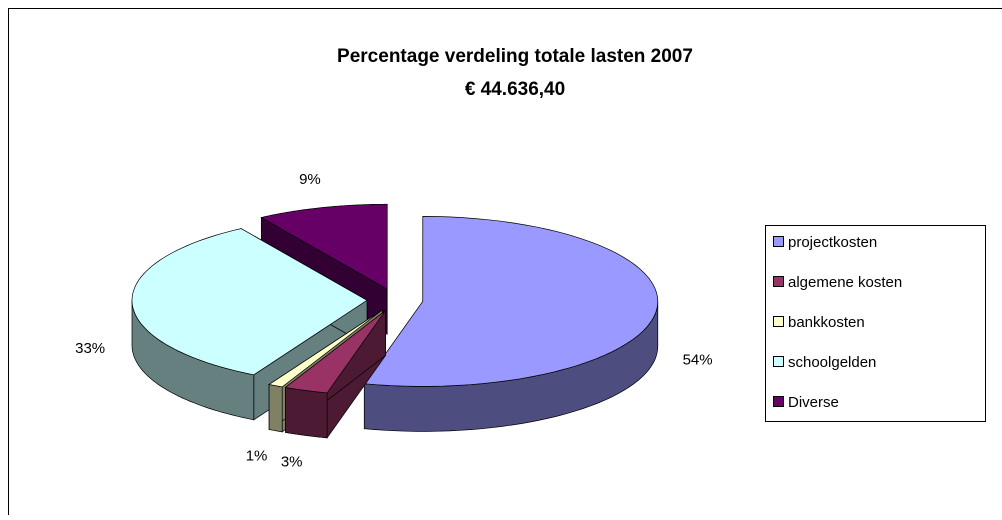 Image resolution: width=1002 pixels, height=520 pixels. What do you see at coordinates (90, 348) in the screenshot?
I see `data-label: 33%` at bounding box center [90, 348].